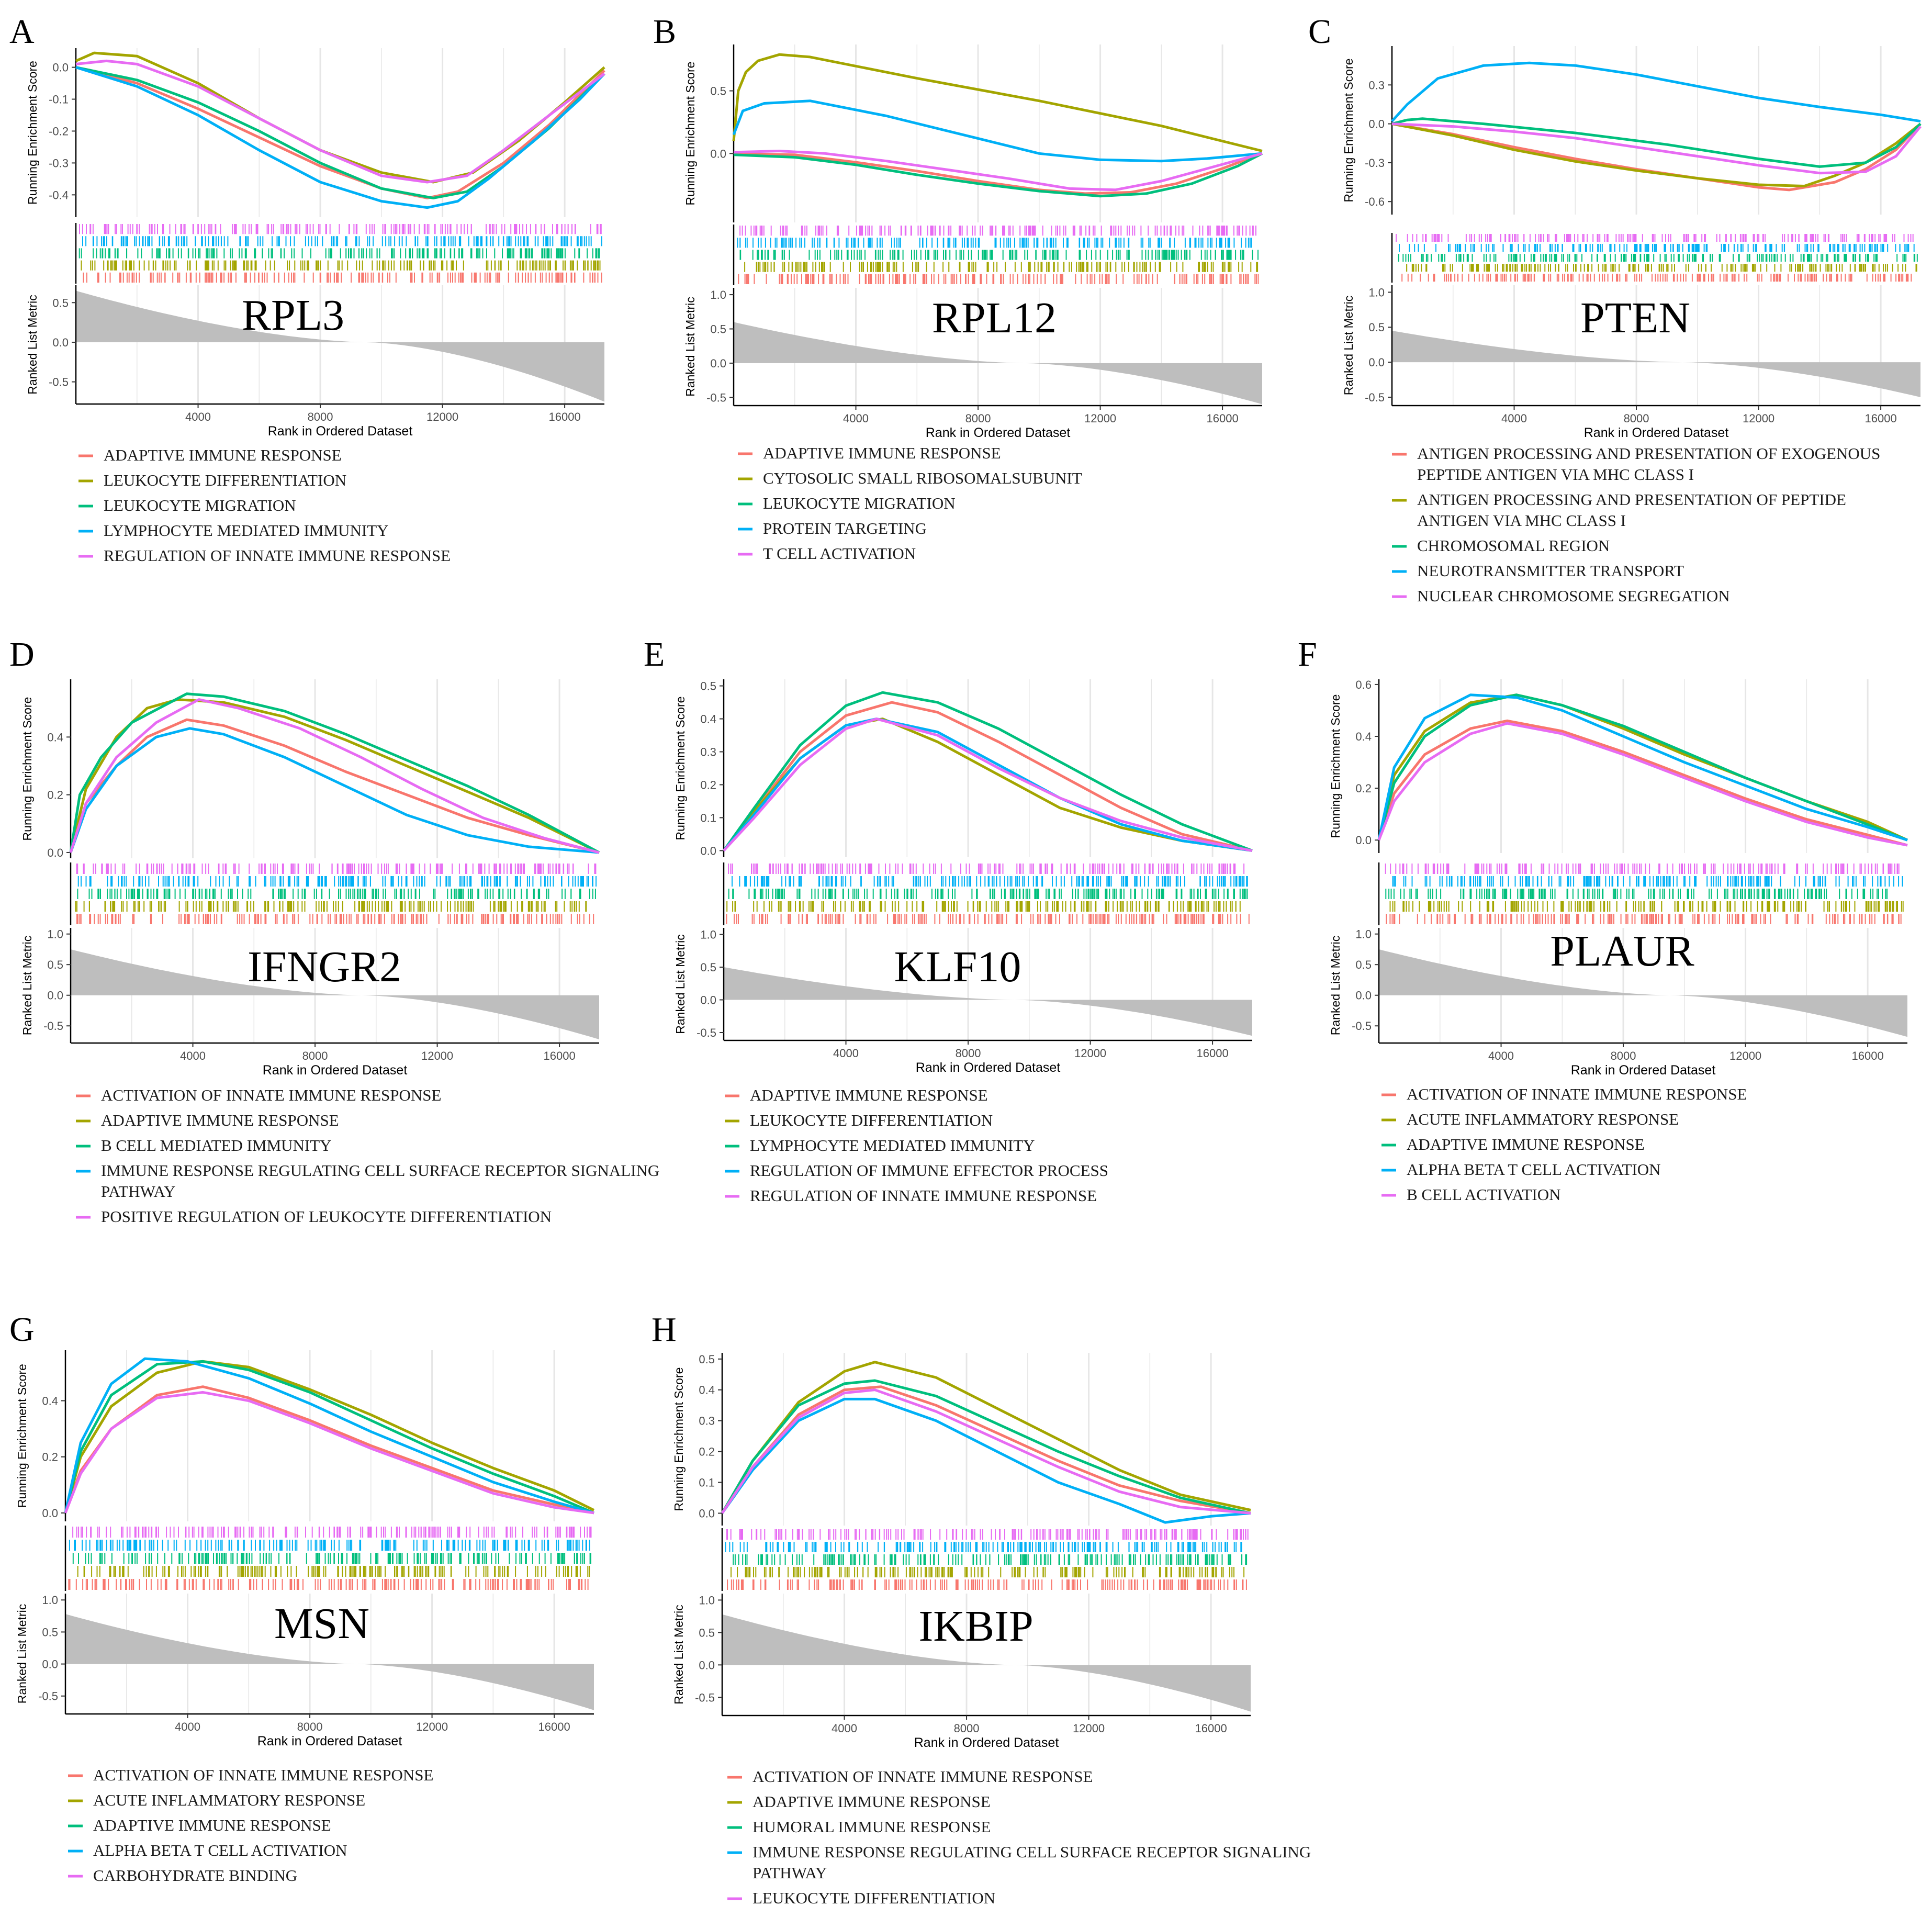 The height and width of the screenshot is (1928, 1932). What do you see at coordinates (708, 935) in the screenshot?
I see `metric-ytick-label: 1.0` at bounding box center [708, 935].